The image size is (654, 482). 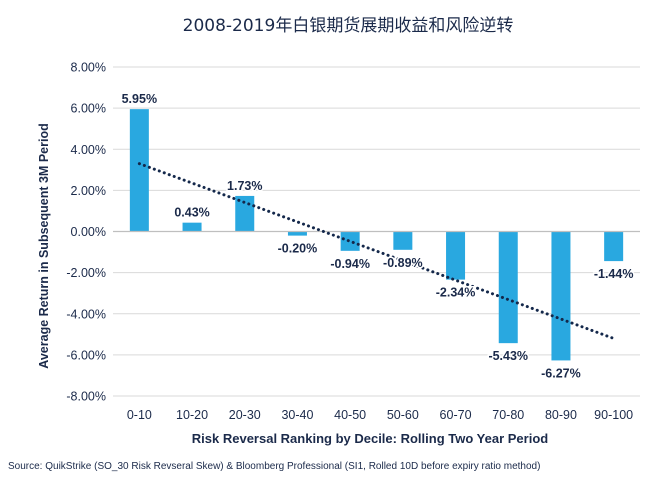 What do you see at coordinates (191, 213) in the screenshot?
I see `data-label: 0.43%` at bounding box center [191, 213].